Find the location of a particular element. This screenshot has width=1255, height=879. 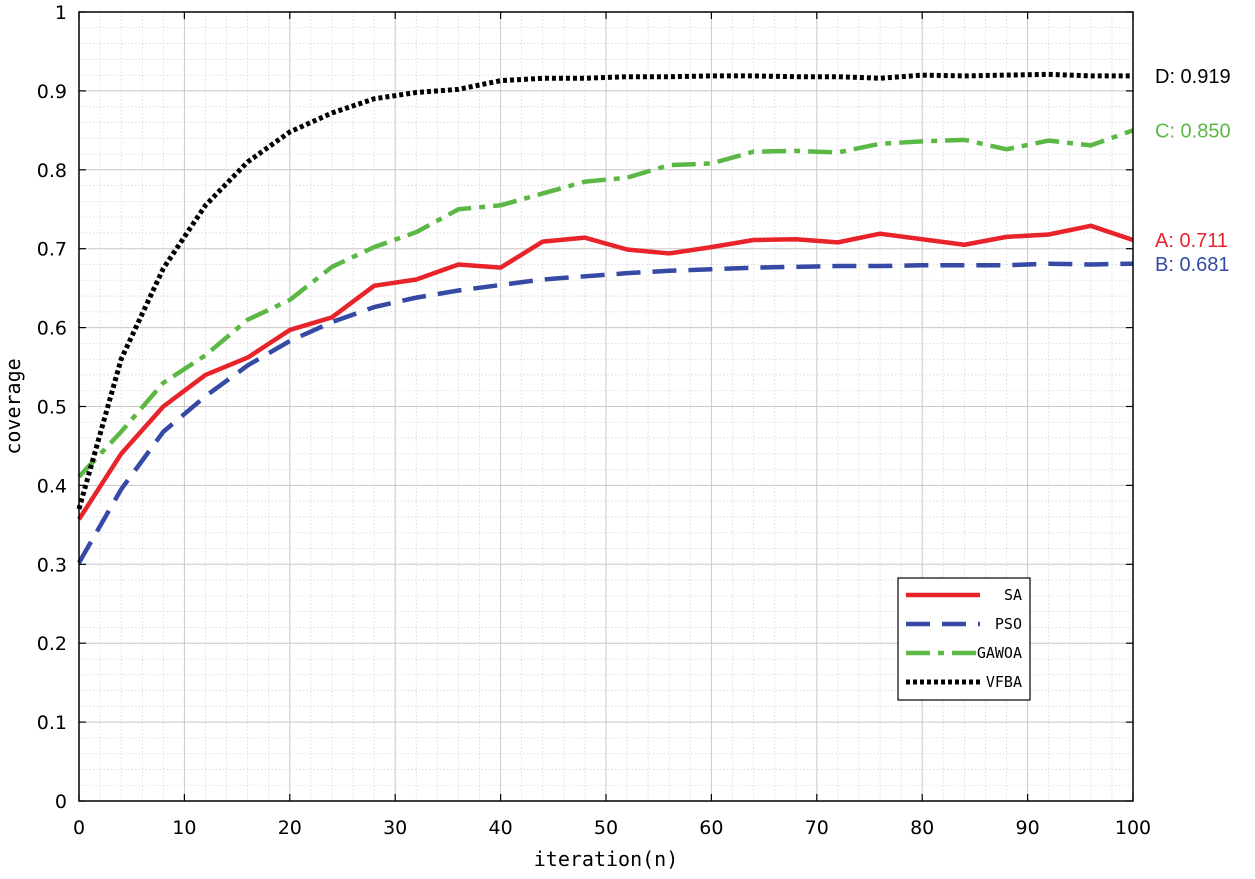

x-axis-label: iteration(n) is located at coordinates (606, 859).